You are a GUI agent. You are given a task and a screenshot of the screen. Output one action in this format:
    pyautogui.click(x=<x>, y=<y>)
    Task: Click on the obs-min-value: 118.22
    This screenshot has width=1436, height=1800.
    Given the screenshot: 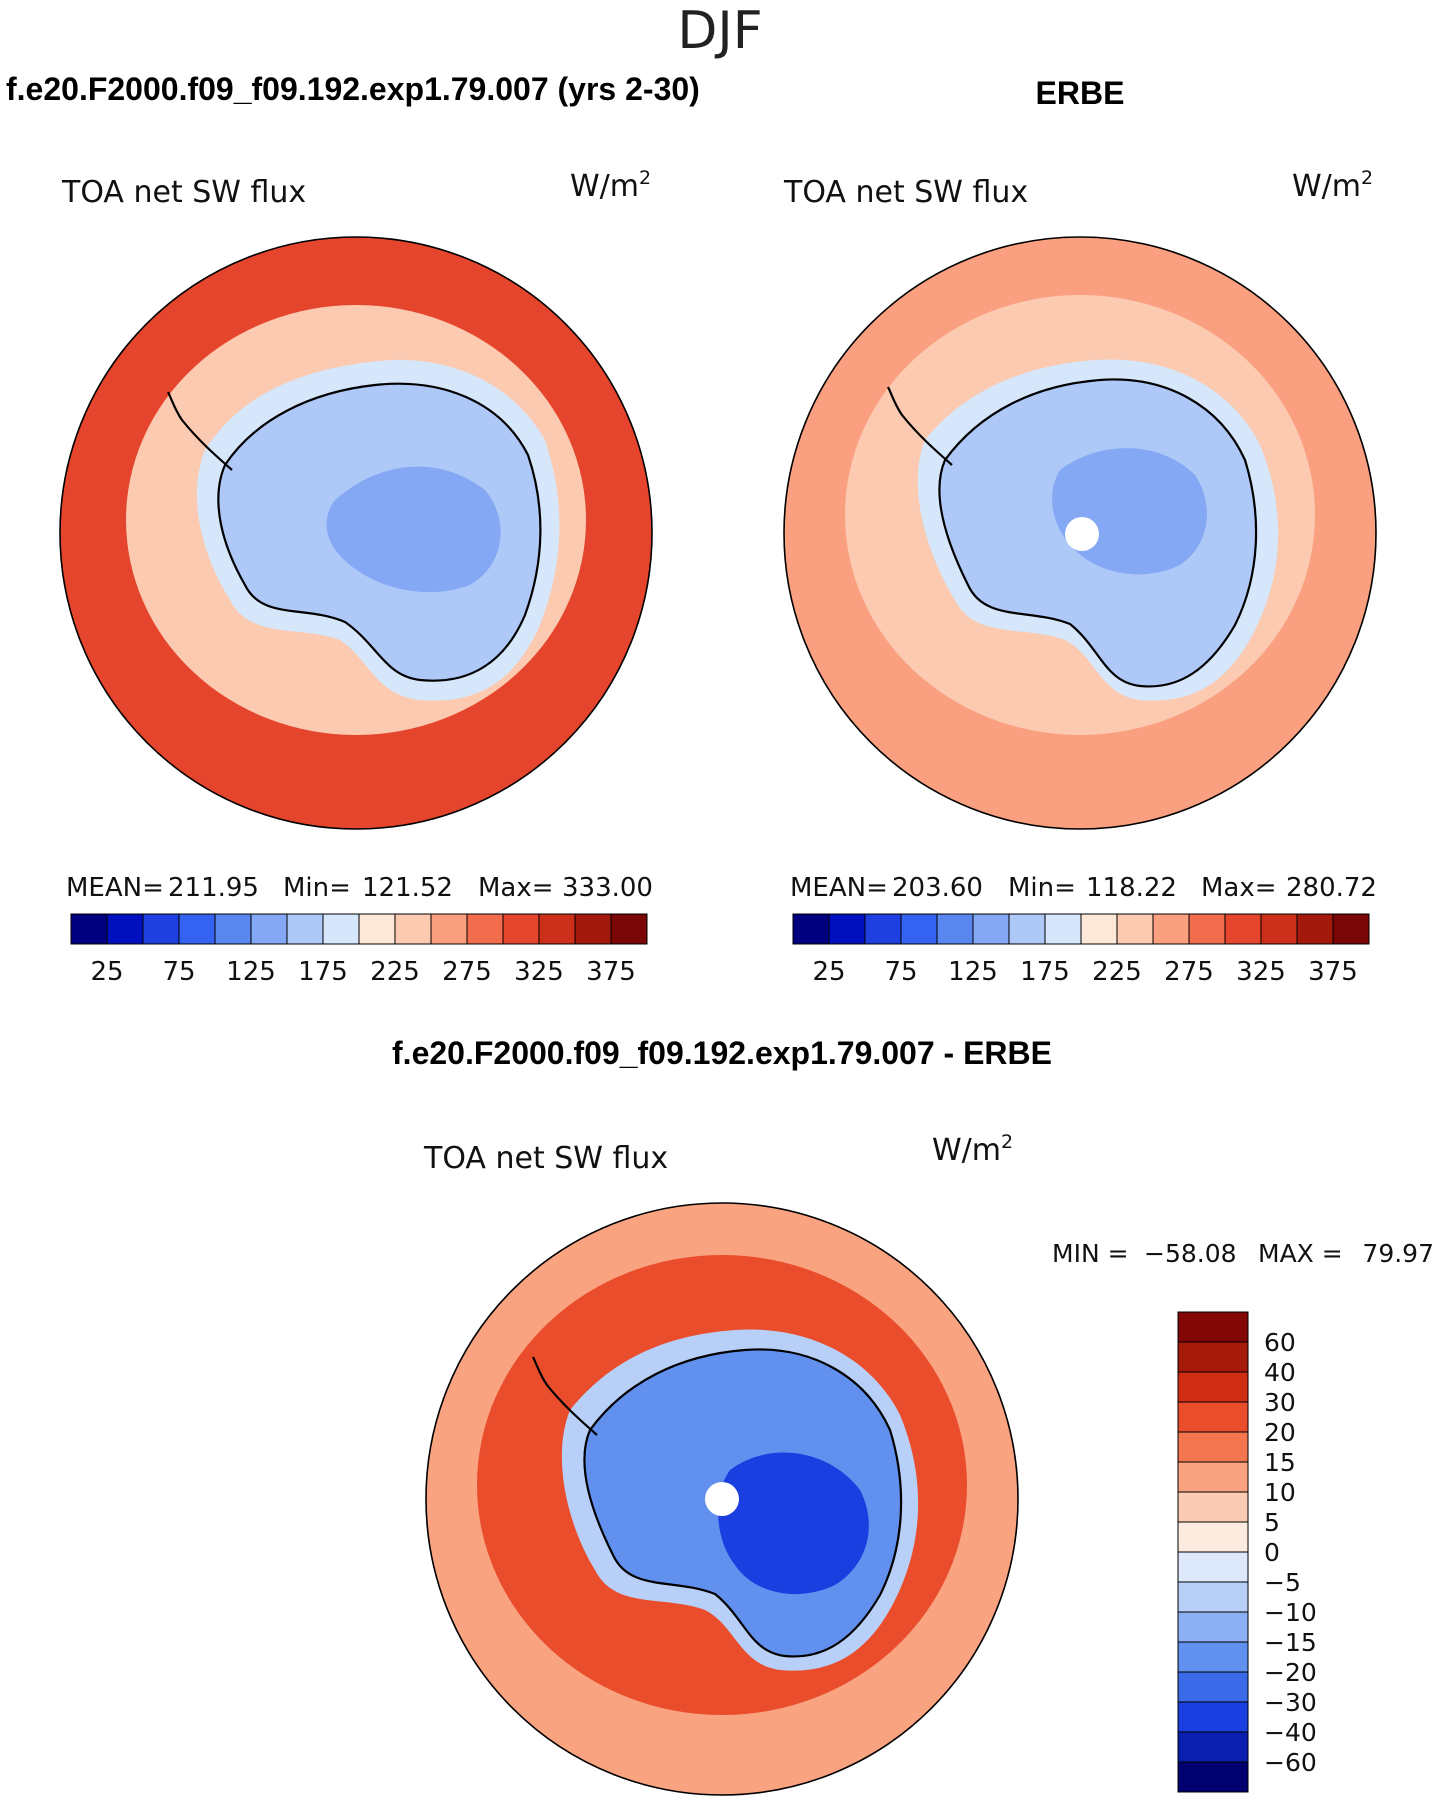 What is the action you would take?
    pyautogui.click(x=1131, y=888)
    